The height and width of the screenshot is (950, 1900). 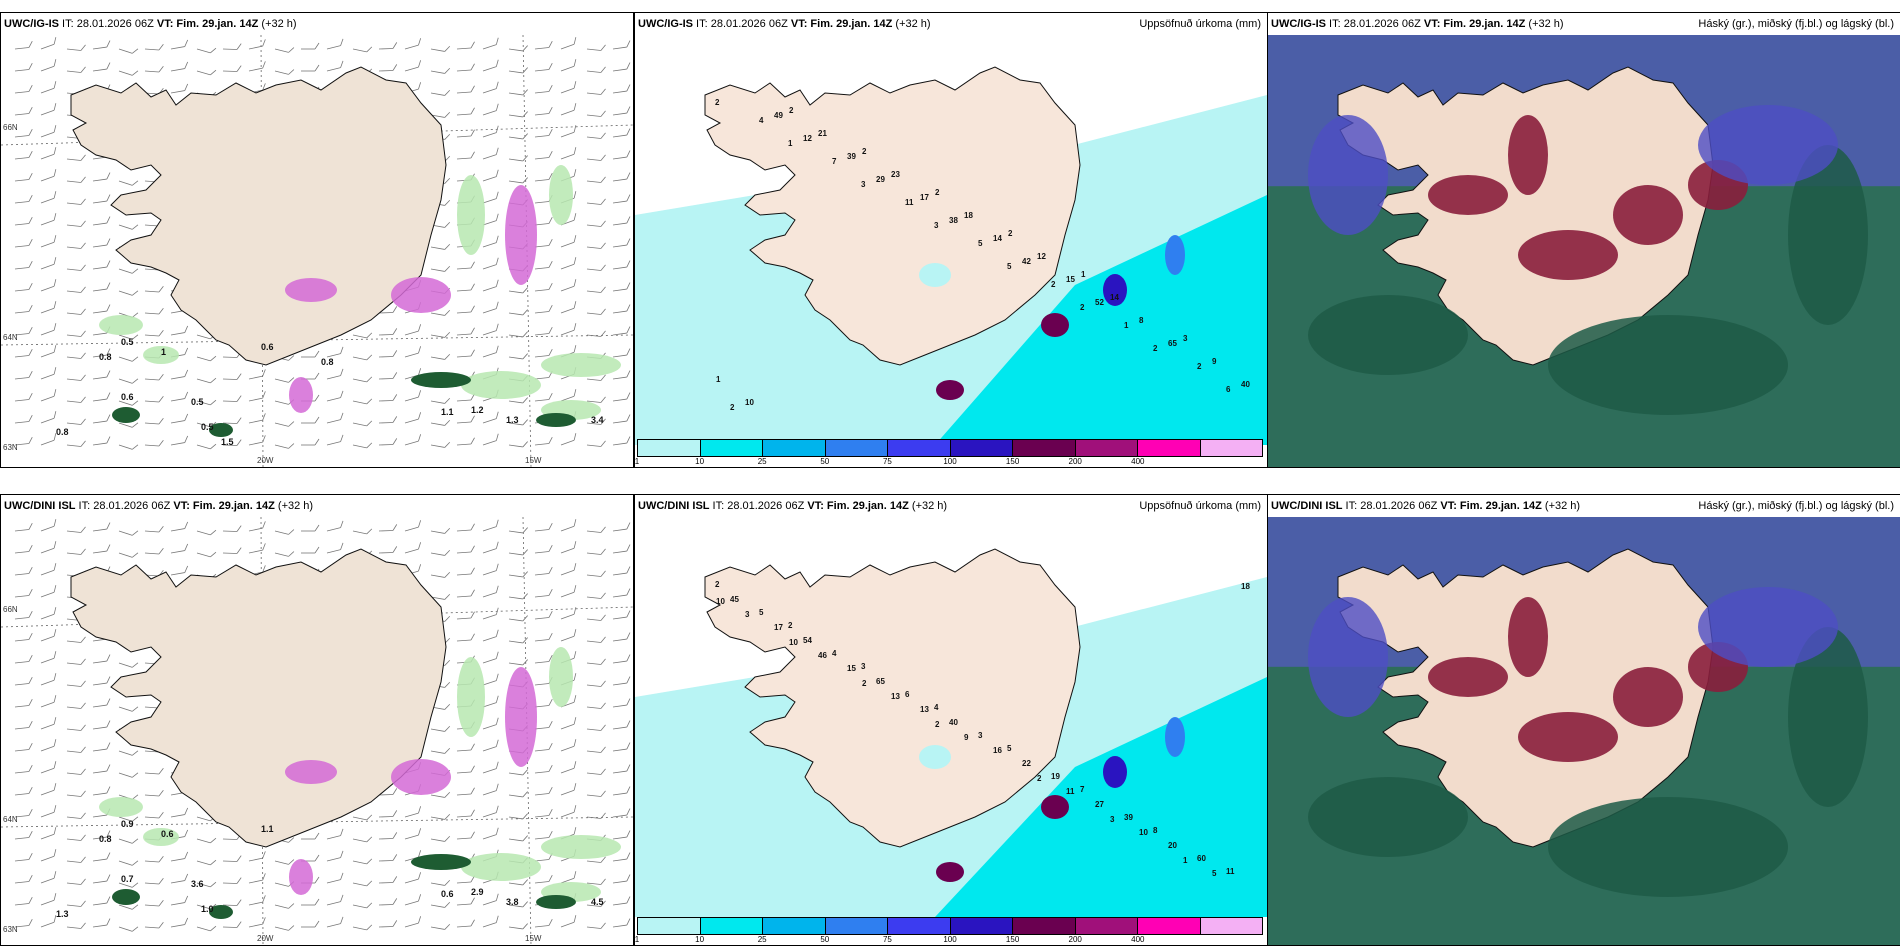 What do you see at coordinates (822, 133) in the screenshot?
I see `value-label: 21` at bounding box center [822, 133].